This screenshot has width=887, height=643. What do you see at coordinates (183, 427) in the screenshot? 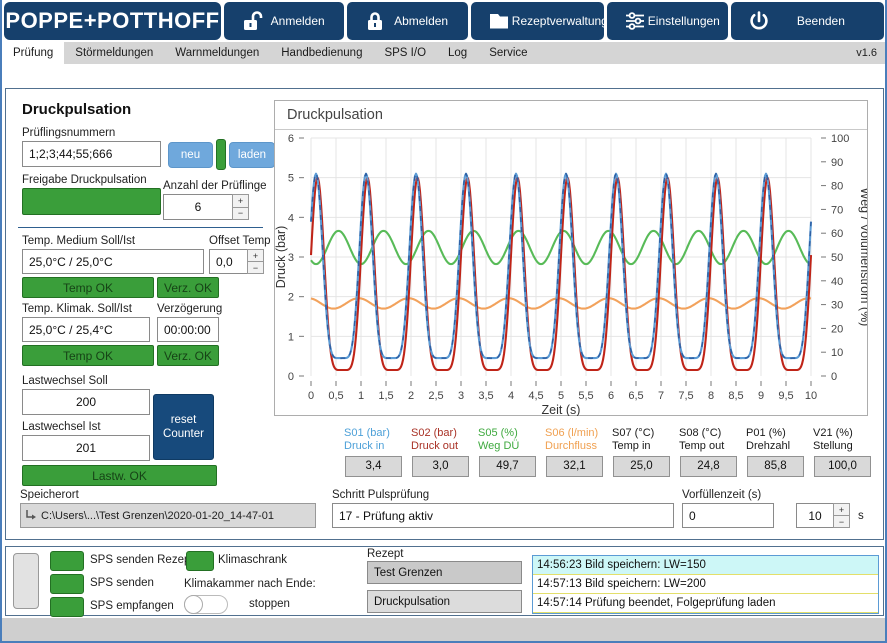
I see `reset-counter-button: reset Counter` at bounding box center [183, 427].